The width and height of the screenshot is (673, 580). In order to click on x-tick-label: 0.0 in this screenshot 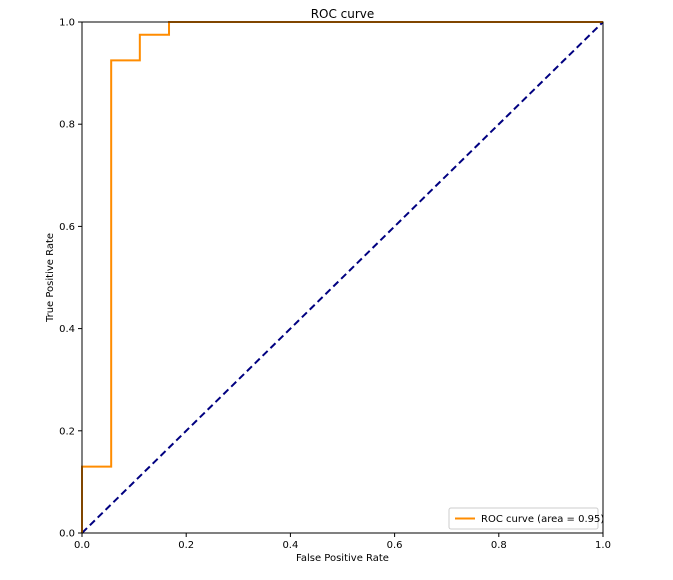, I will do `click(82, 545)`.